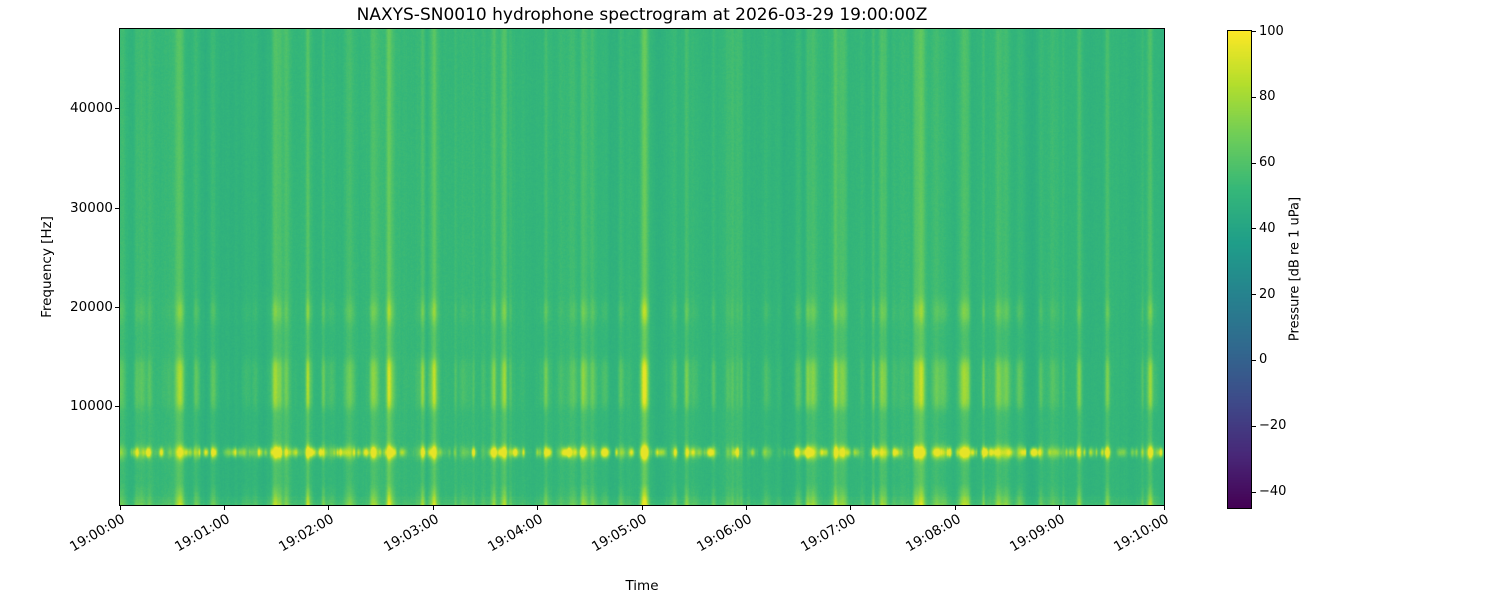  I want to click on x-tick-label: 19:06:00, so click(724, 533).